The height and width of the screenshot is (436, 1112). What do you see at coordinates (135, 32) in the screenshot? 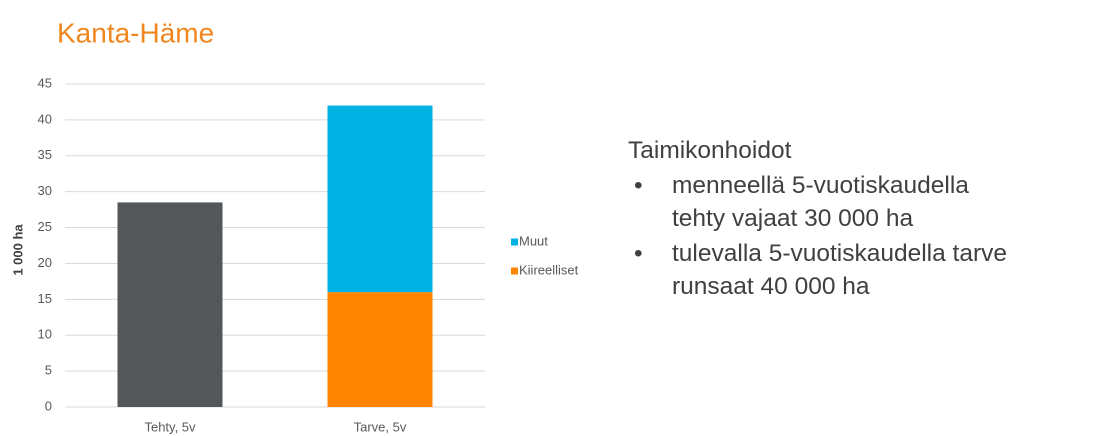
I see `chart-title: Kanta-Häme` at bounding box center [135, 32].